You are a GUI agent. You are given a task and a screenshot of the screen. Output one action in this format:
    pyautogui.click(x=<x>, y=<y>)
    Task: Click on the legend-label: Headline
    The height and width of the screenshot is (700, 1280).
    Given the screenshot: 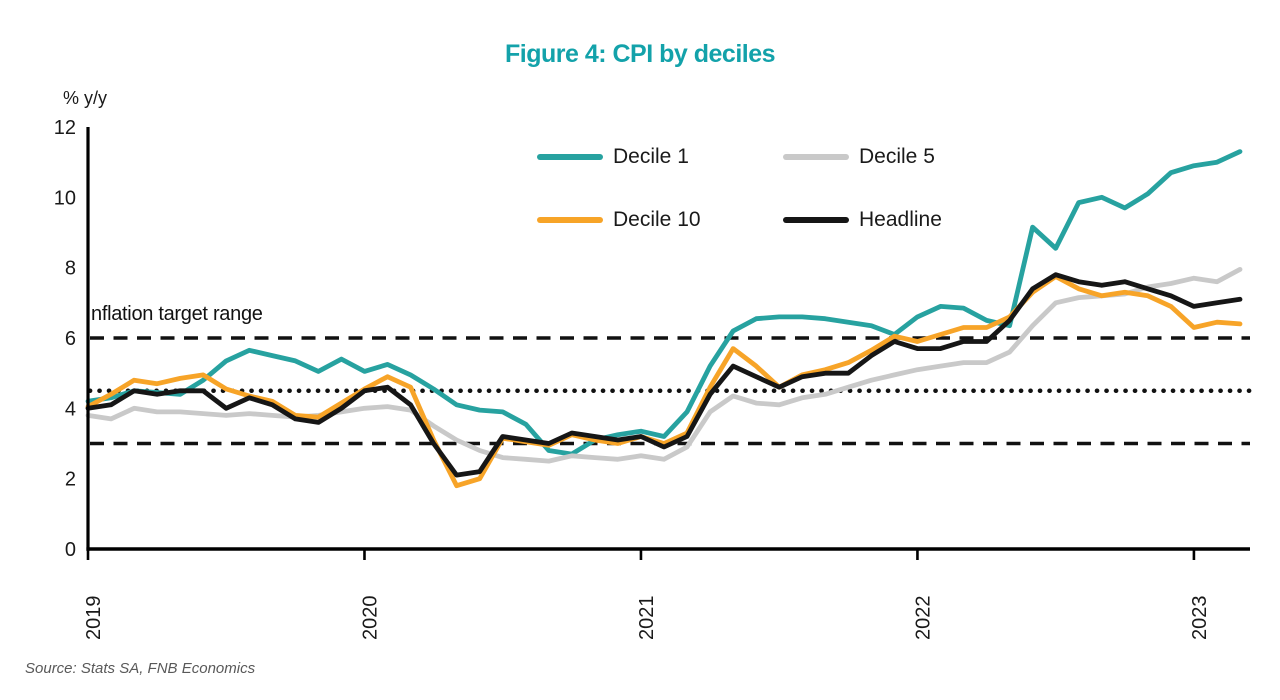 What is the action you would take?
    pyautogui.click(x=900, y=219)
    